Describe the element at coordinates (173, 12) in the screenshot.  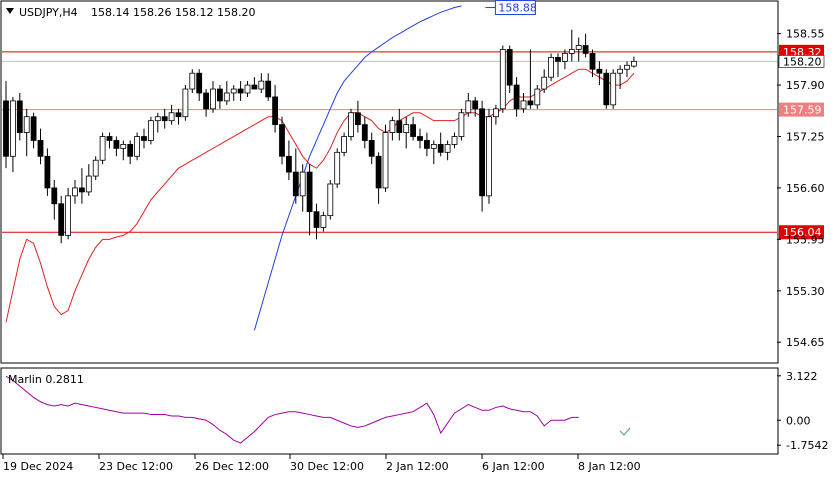
I see `ohlc-values: 158.14 158.26 158.12 158.20` at that location.